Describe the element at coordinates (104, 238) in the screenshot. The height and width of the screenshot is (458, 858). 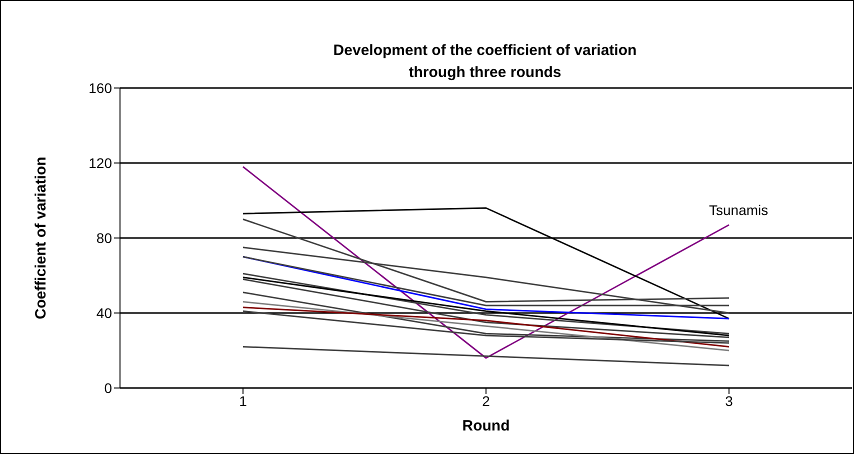
I see `y-tick-label: 80` at that location.